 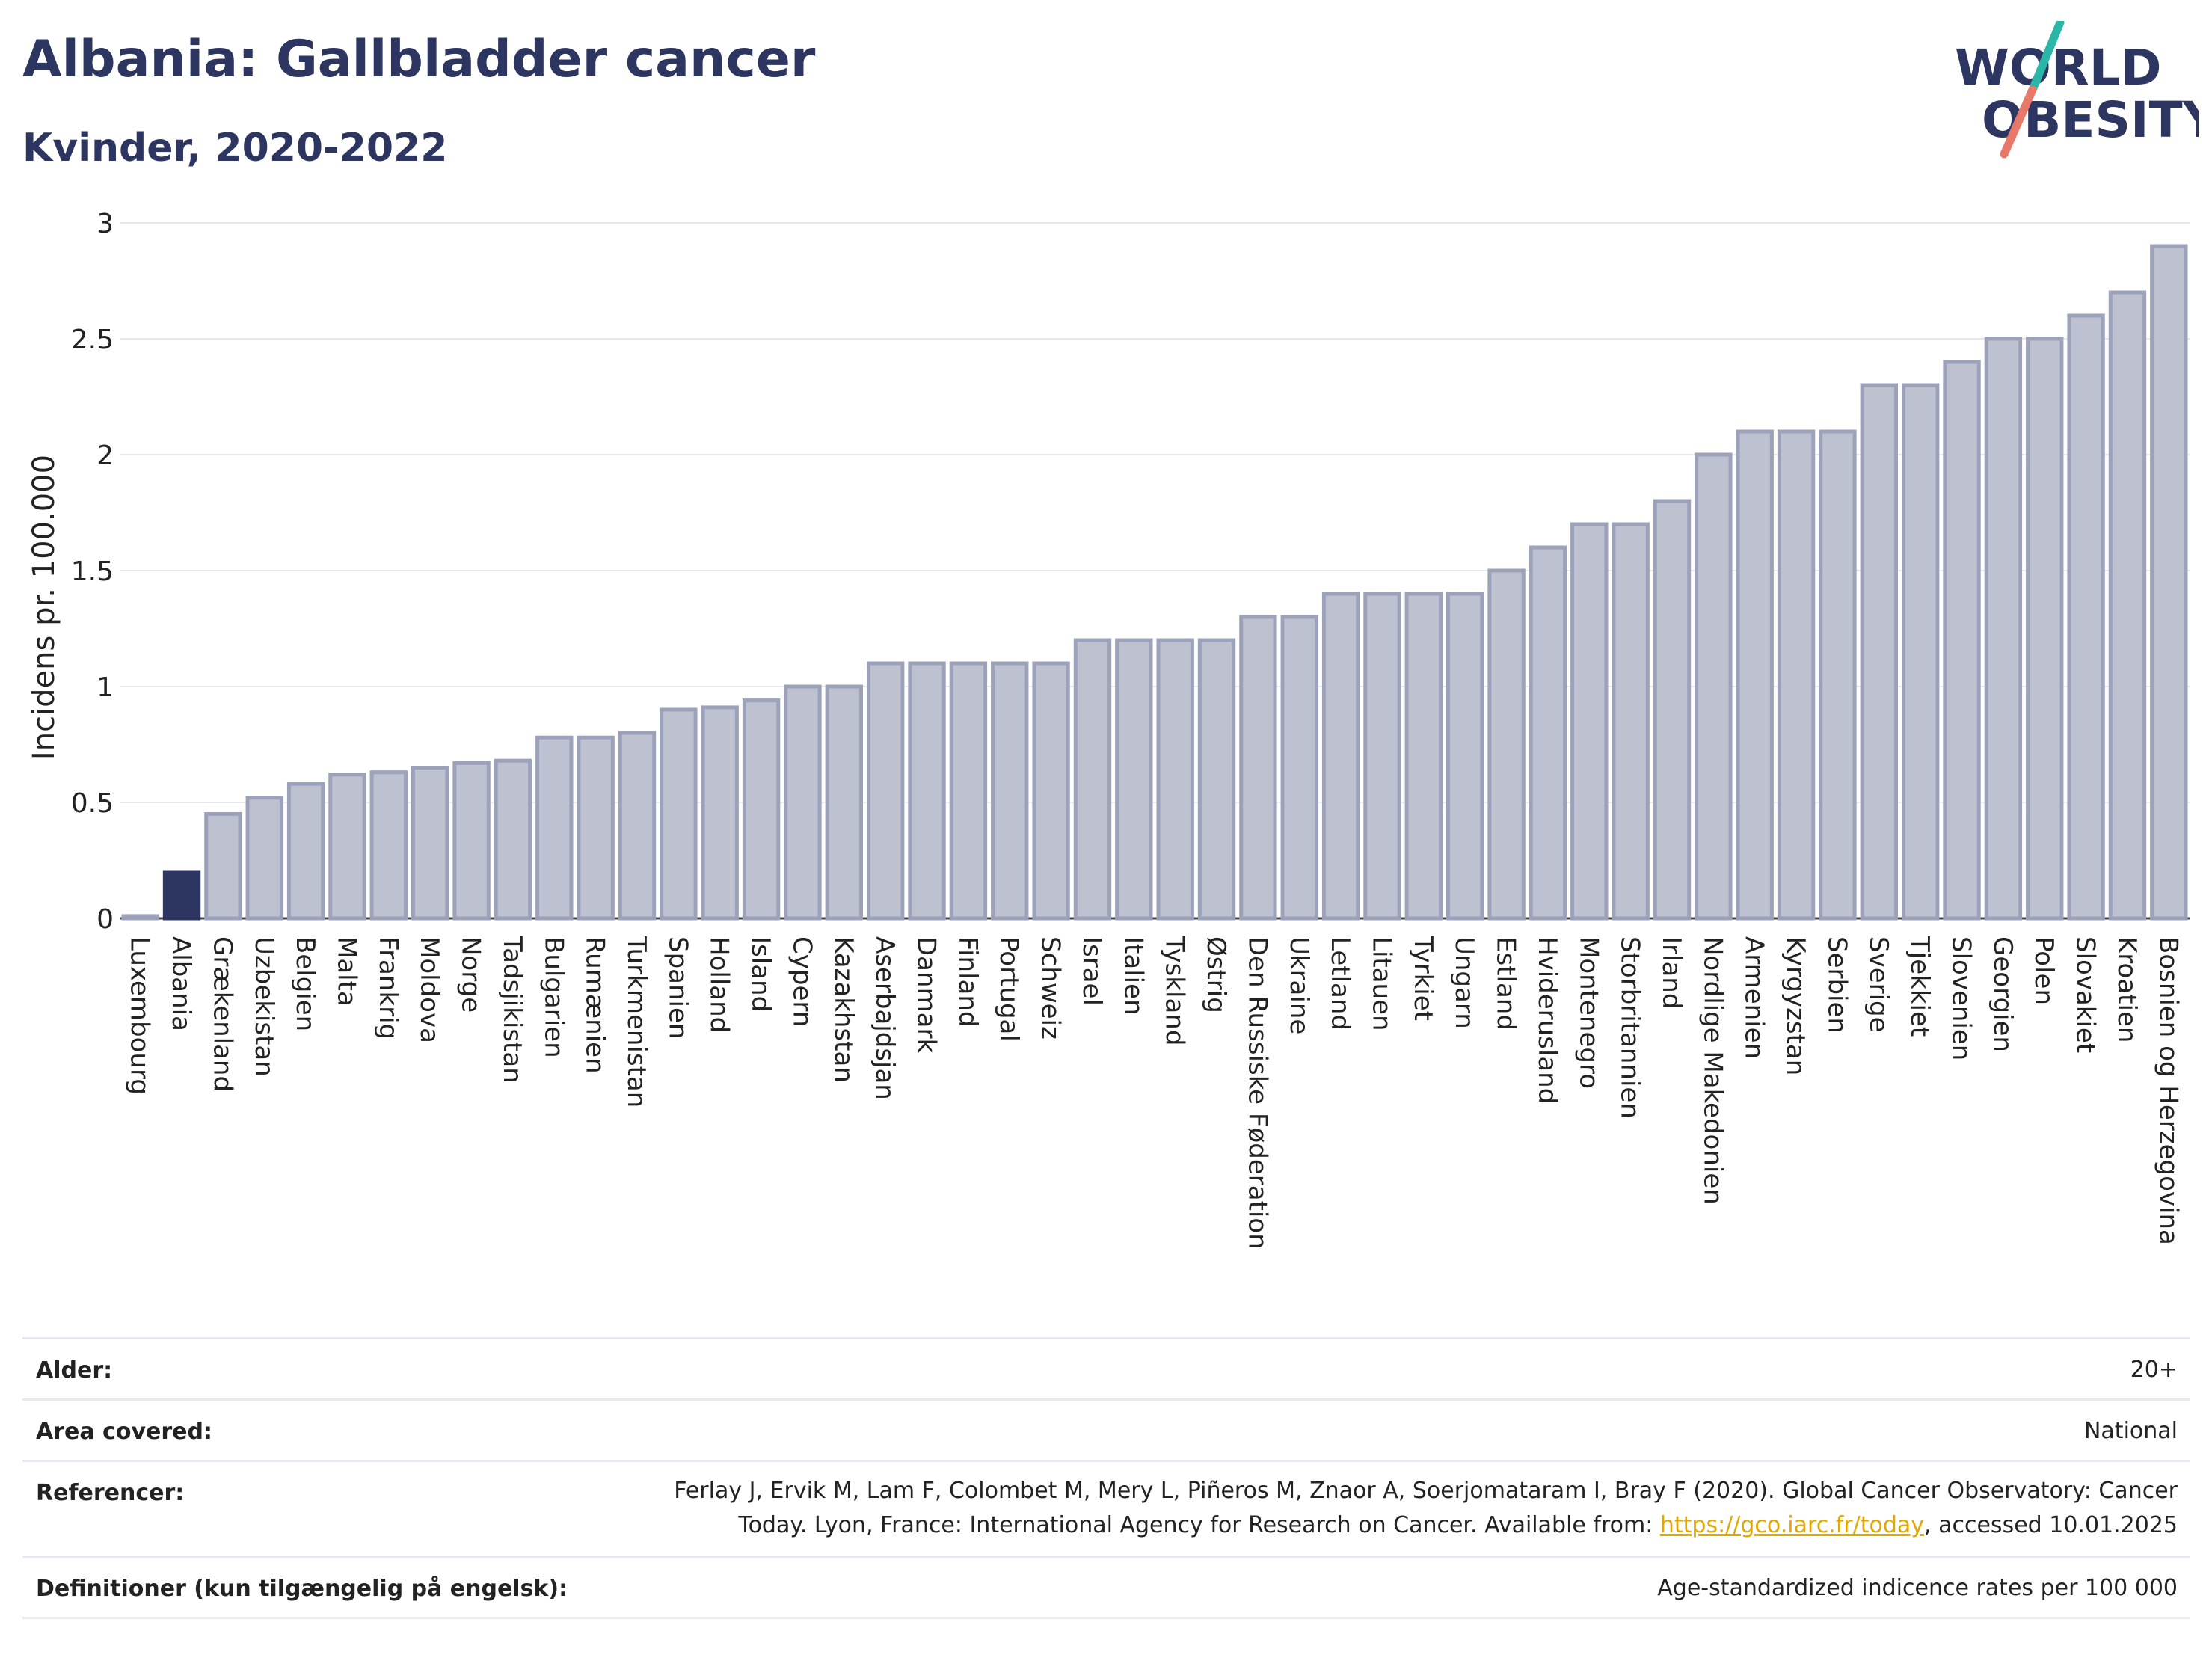 What do you see at coordinates (124, 1432) in the screenshot?
I see `info-label-area: Area covered:` at bounding box center [124, 1432].